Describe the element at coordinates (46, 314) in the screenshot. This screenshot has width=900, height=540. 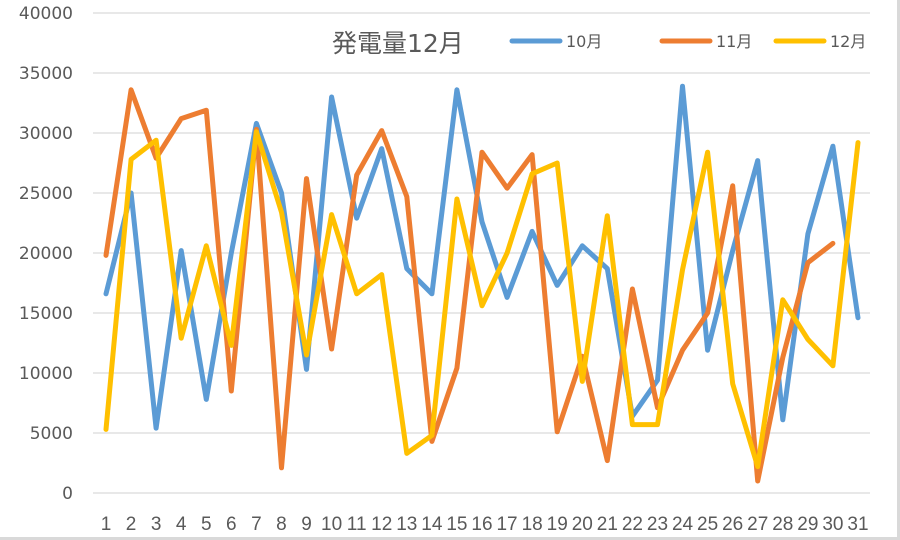
I see `y-tick-label: 15000` at that location.